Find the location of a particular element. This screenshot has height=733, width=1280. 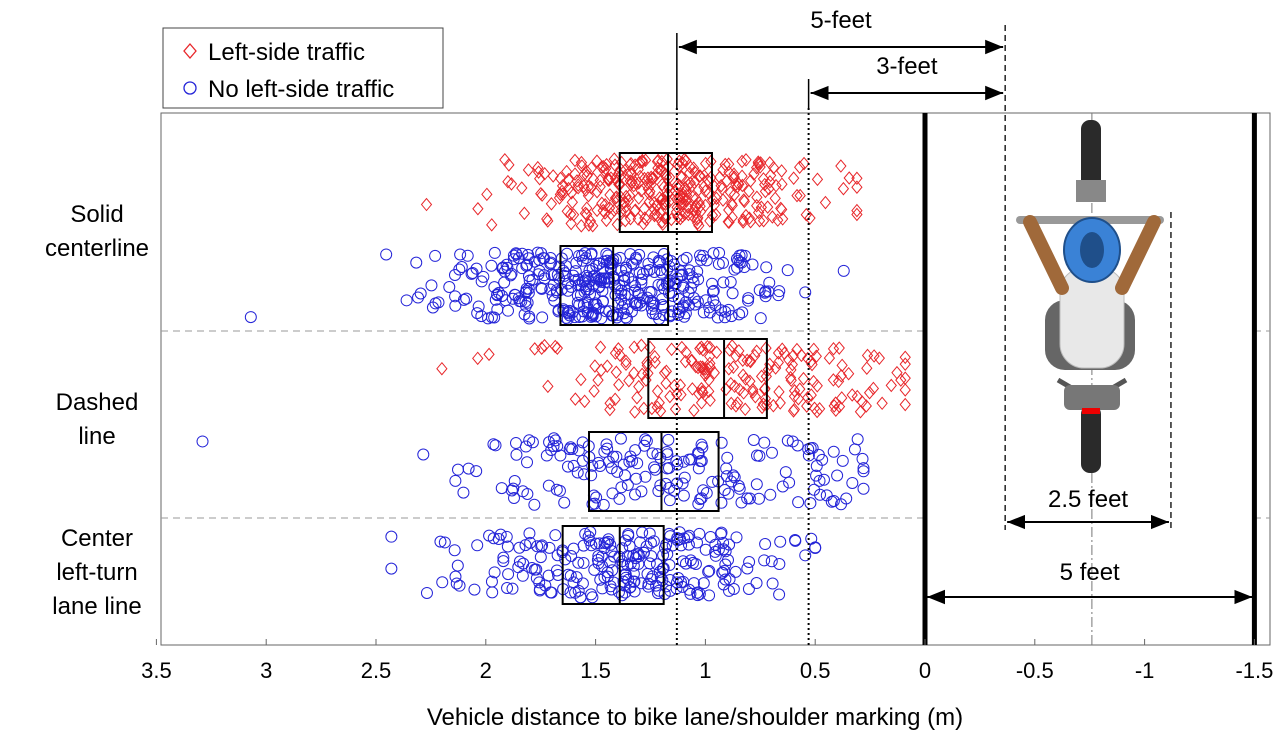

legend-entry-no-left-side: No left-side traffic is located at coordinates (301, 89).